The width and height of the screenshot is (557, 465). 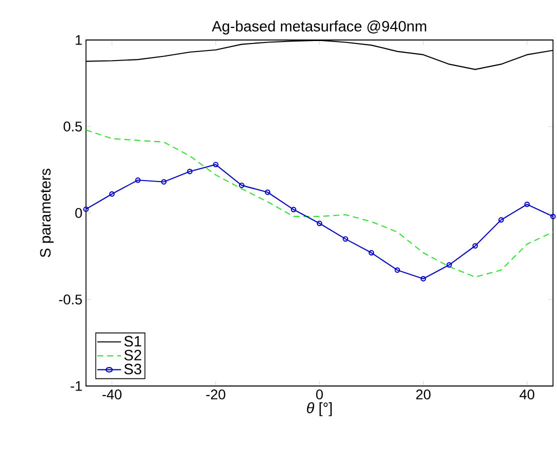 What do you see at coordinates (78, 213) in the screenshot?
I see `y-tick-label: 0` at bounding box center [78, 213].